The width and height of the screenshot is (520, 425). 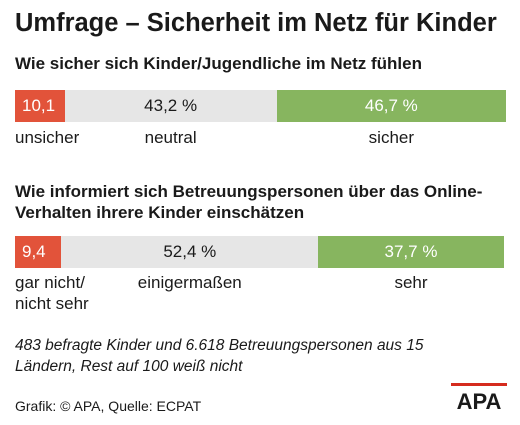 I want to click on chart1-category-label-2: neutral, so click(x=170, y=137).